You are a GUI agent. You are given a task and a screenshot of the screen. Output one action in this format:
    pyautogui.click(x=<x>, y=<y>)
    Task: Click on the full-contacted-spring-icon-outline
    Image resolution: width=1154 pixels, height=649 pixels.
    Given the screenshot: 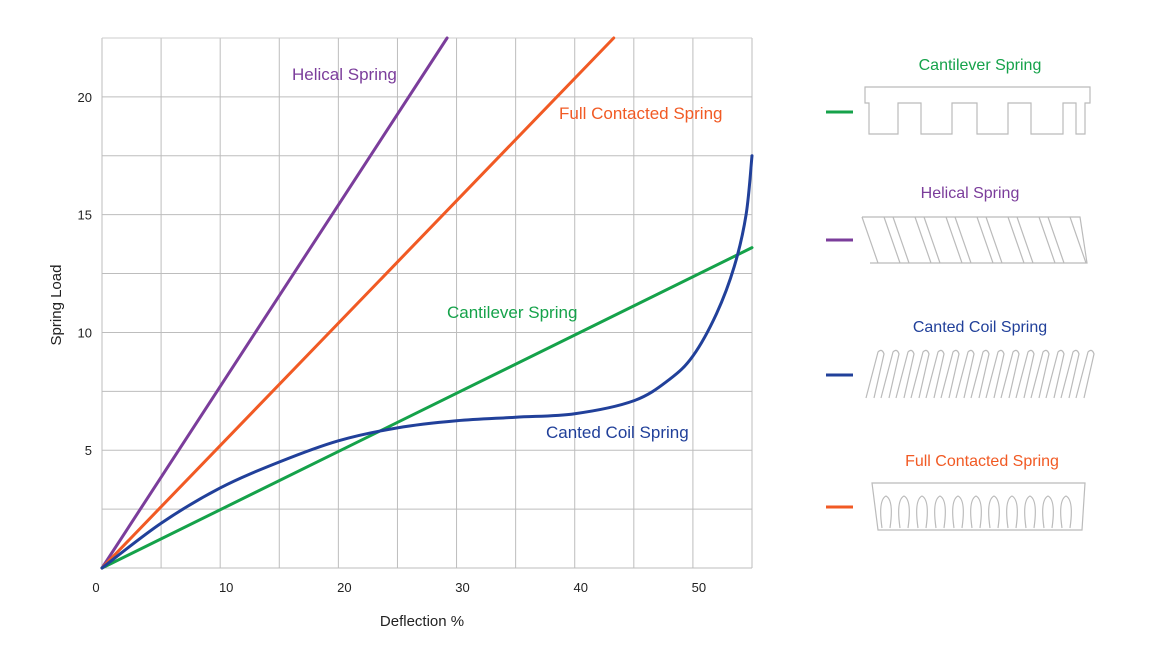 What is the action you would take?
    pyautogui.click(x=978, y=506)
    